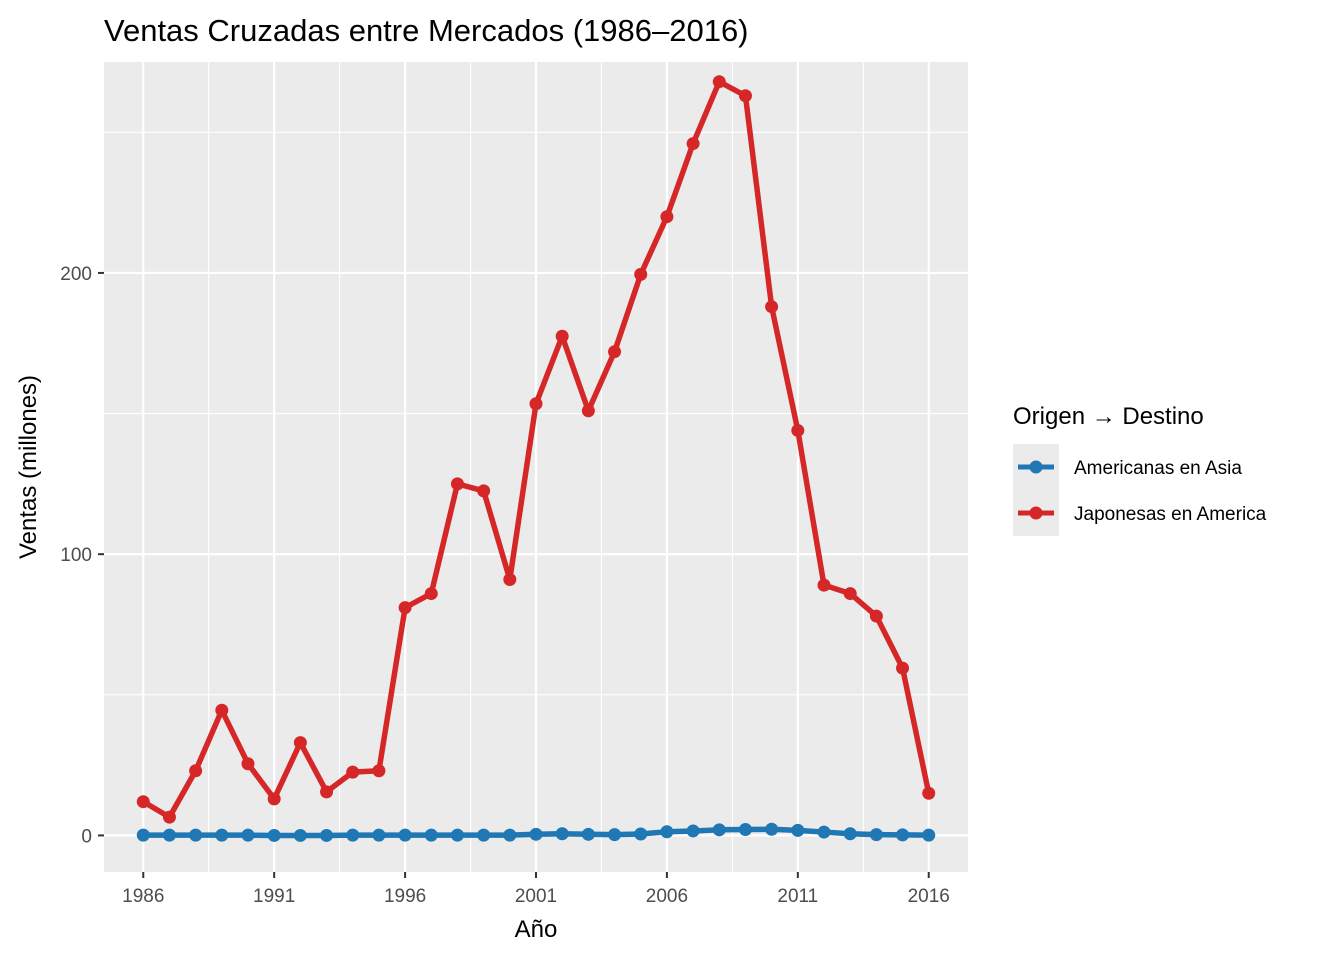 This screenshot has width=1344, height=960. What do you see at coordinates (667, 896) in the screenshot?
I see `x-tick-label: 2006` at bounding box center [667, 896].